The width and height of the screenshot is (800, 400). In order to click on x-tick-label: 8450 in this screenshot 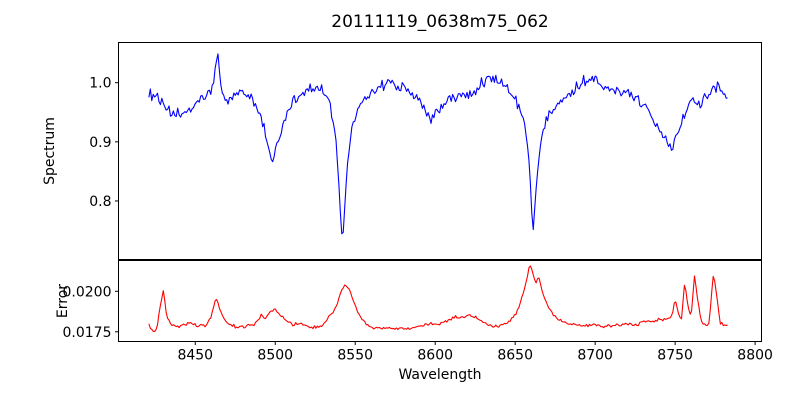, I will do `click(195, 356)`.